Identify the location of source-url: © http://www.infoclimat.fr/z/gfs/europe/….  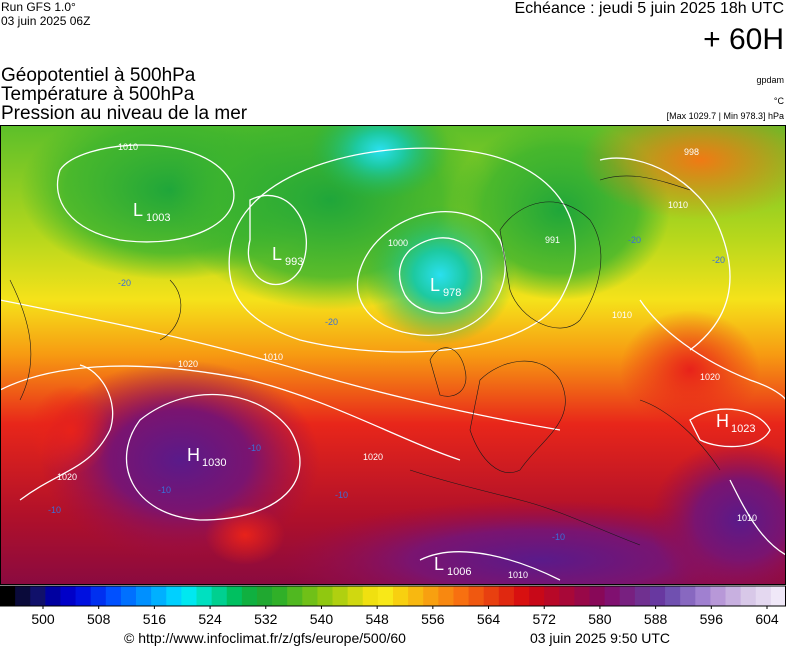
(265, 638).